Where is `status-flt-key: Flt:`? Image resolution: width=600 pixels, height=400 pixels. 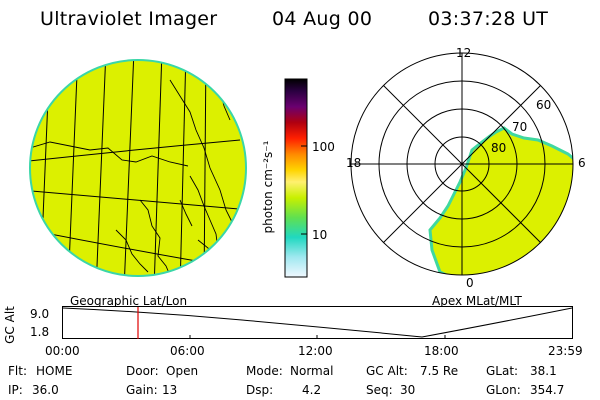
status-flt-key: Flt: is located at coordinates (17, 371).